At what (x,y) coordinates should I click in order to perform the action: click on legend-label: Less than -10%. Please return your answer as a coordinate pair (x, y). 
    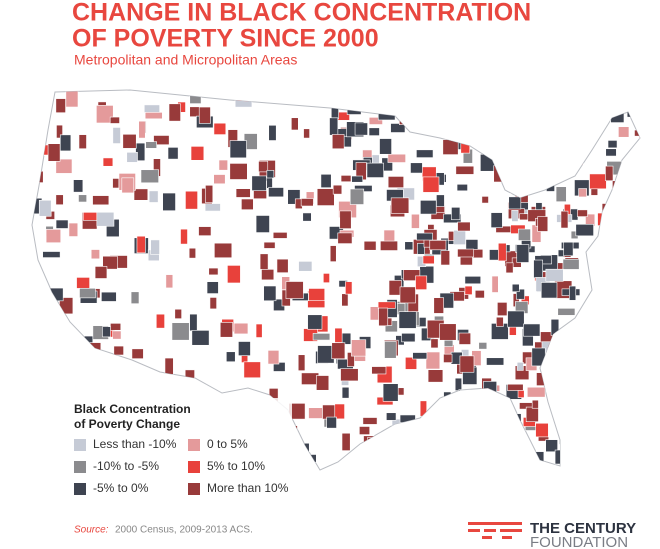
    Looking at the image, I should click on (135, 444).